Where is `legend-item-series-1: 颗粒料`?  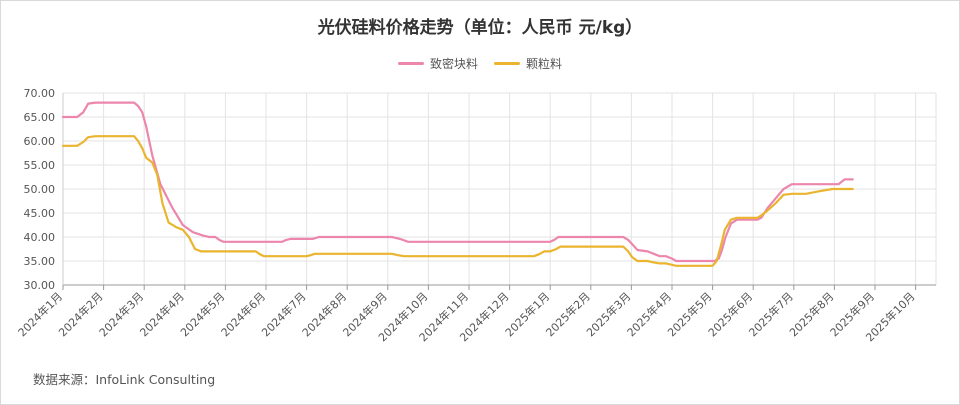
legend-item-series-1: 颗粒料 is located at coordinates (528, 63).